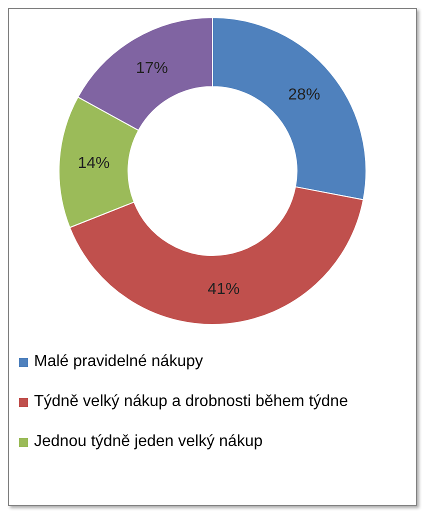 Image resolution: width=425 pixels, height=514 pixels. Describe the element at coordinates (152, 69) in the screenshot. I see `data-label: 17%` at that location.